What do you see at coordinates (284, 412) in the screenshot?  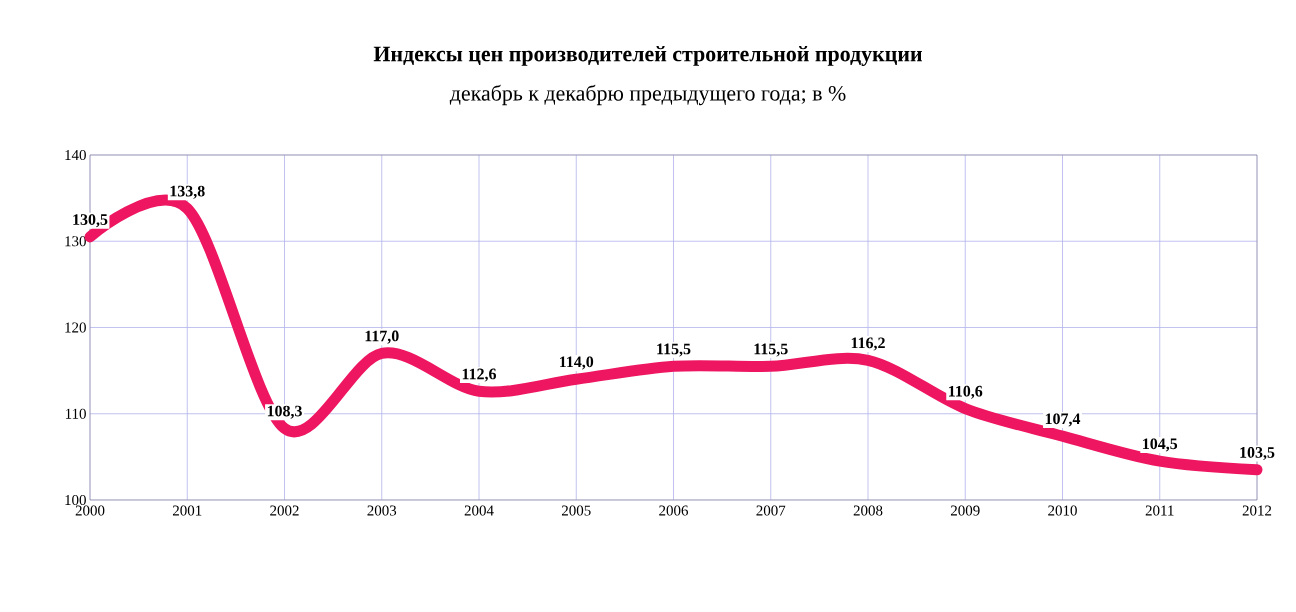 I see `data-label: 108,3` at bounding box center [284, 412].